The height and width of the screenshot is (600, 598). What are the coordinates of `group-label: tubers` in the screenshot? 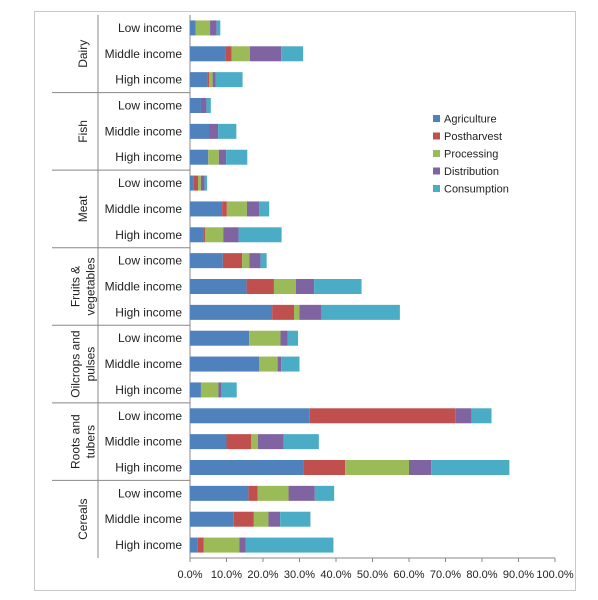 It's located at (91, 441).